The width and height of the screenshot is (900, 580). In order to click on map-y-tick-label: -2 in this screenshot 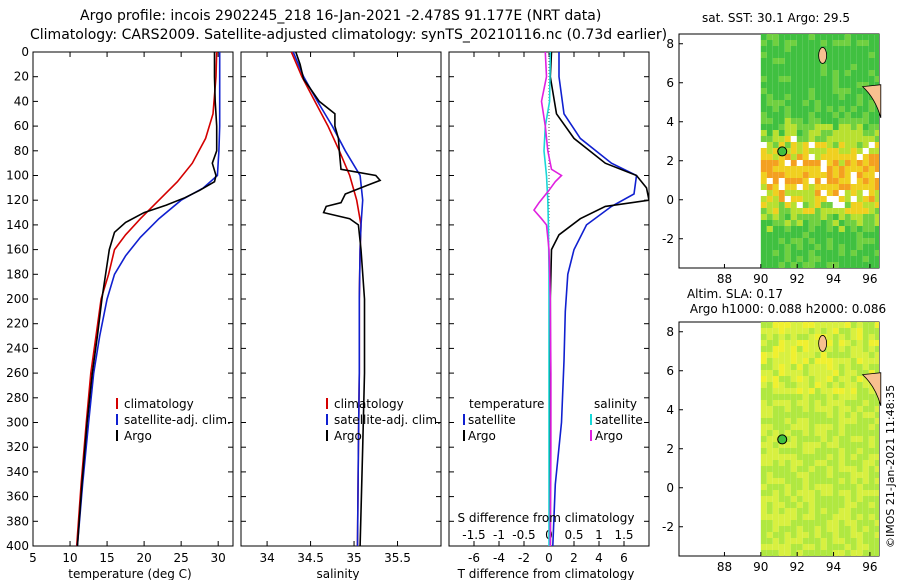, I will do `click(668, 527)`.